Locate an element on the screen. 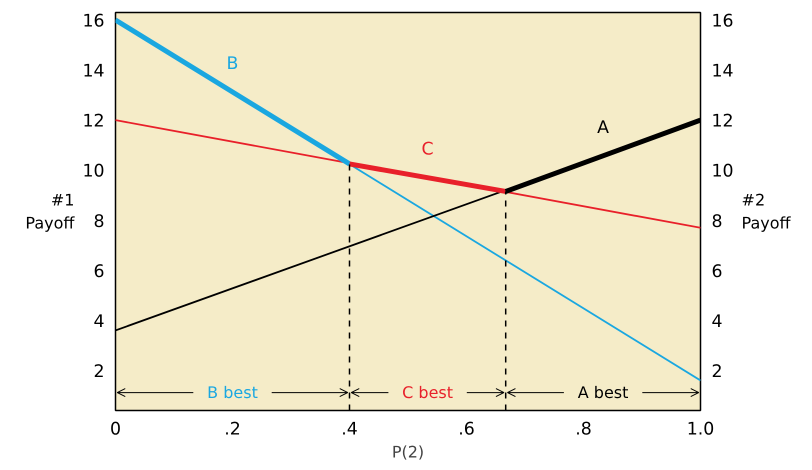 The width and height of the screenshot is (812, 470). x-tick-label: 1.0 is located at coordinates (700, 430).